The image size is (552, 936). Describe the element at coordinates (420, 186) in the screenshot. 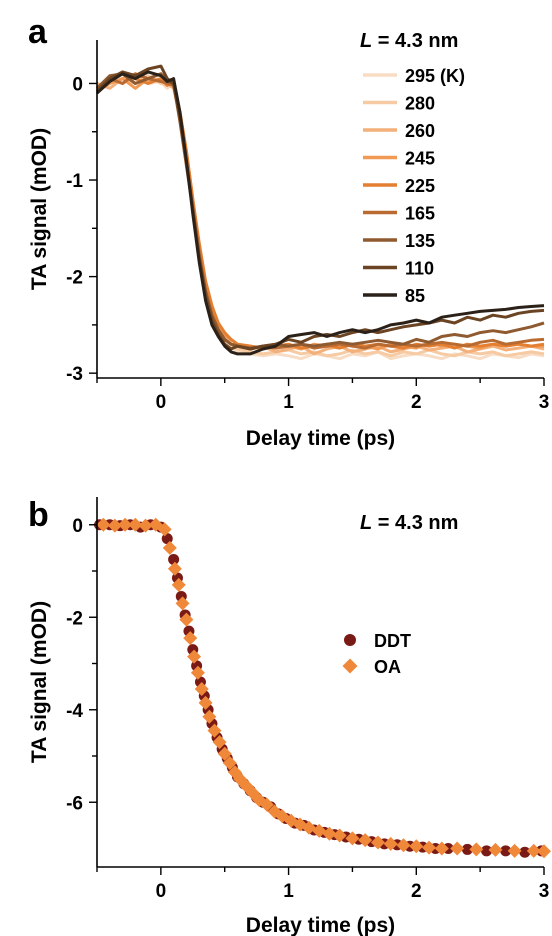

I see `legend-label: 225` at that location.